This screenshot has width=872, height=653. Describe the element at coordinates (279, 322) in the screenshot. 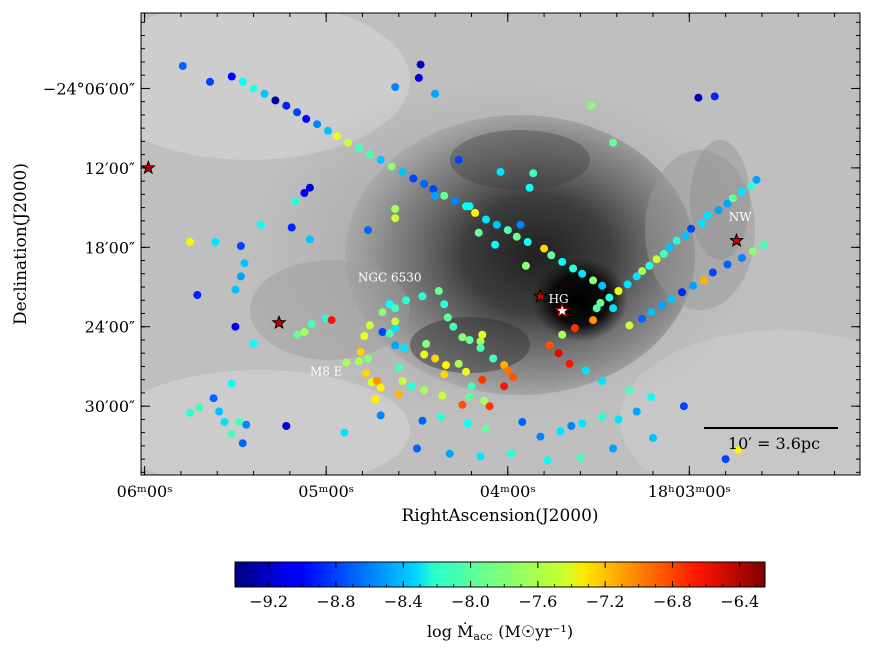

I see `star-marker` at that location.